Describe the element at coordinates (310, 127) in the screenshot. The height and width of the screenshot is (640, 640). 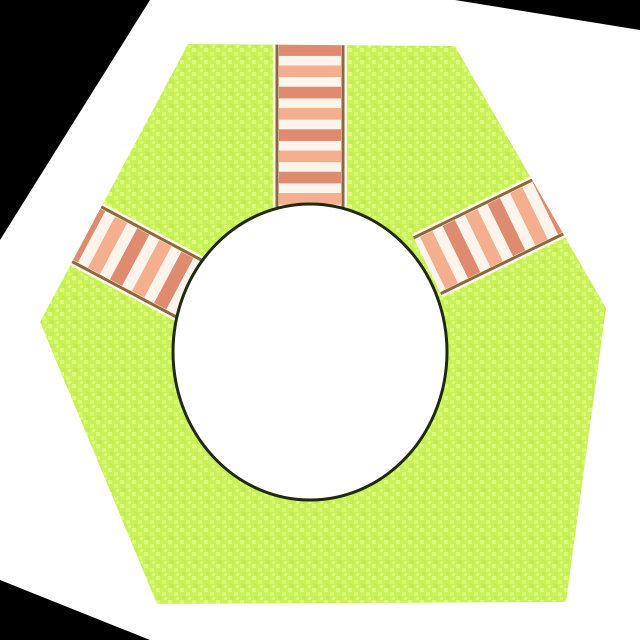
I see `track-segment-top` at that location.